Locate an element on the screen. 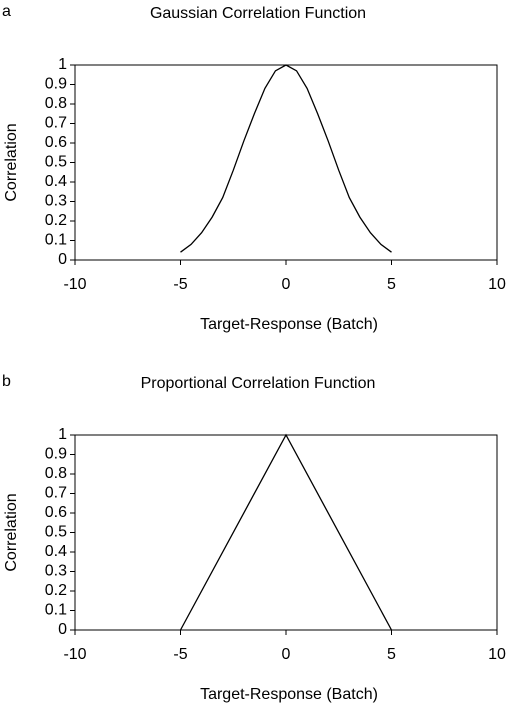 This screenshot has height=709, width=514. panel-label: a is located at coordinates (6, 11).